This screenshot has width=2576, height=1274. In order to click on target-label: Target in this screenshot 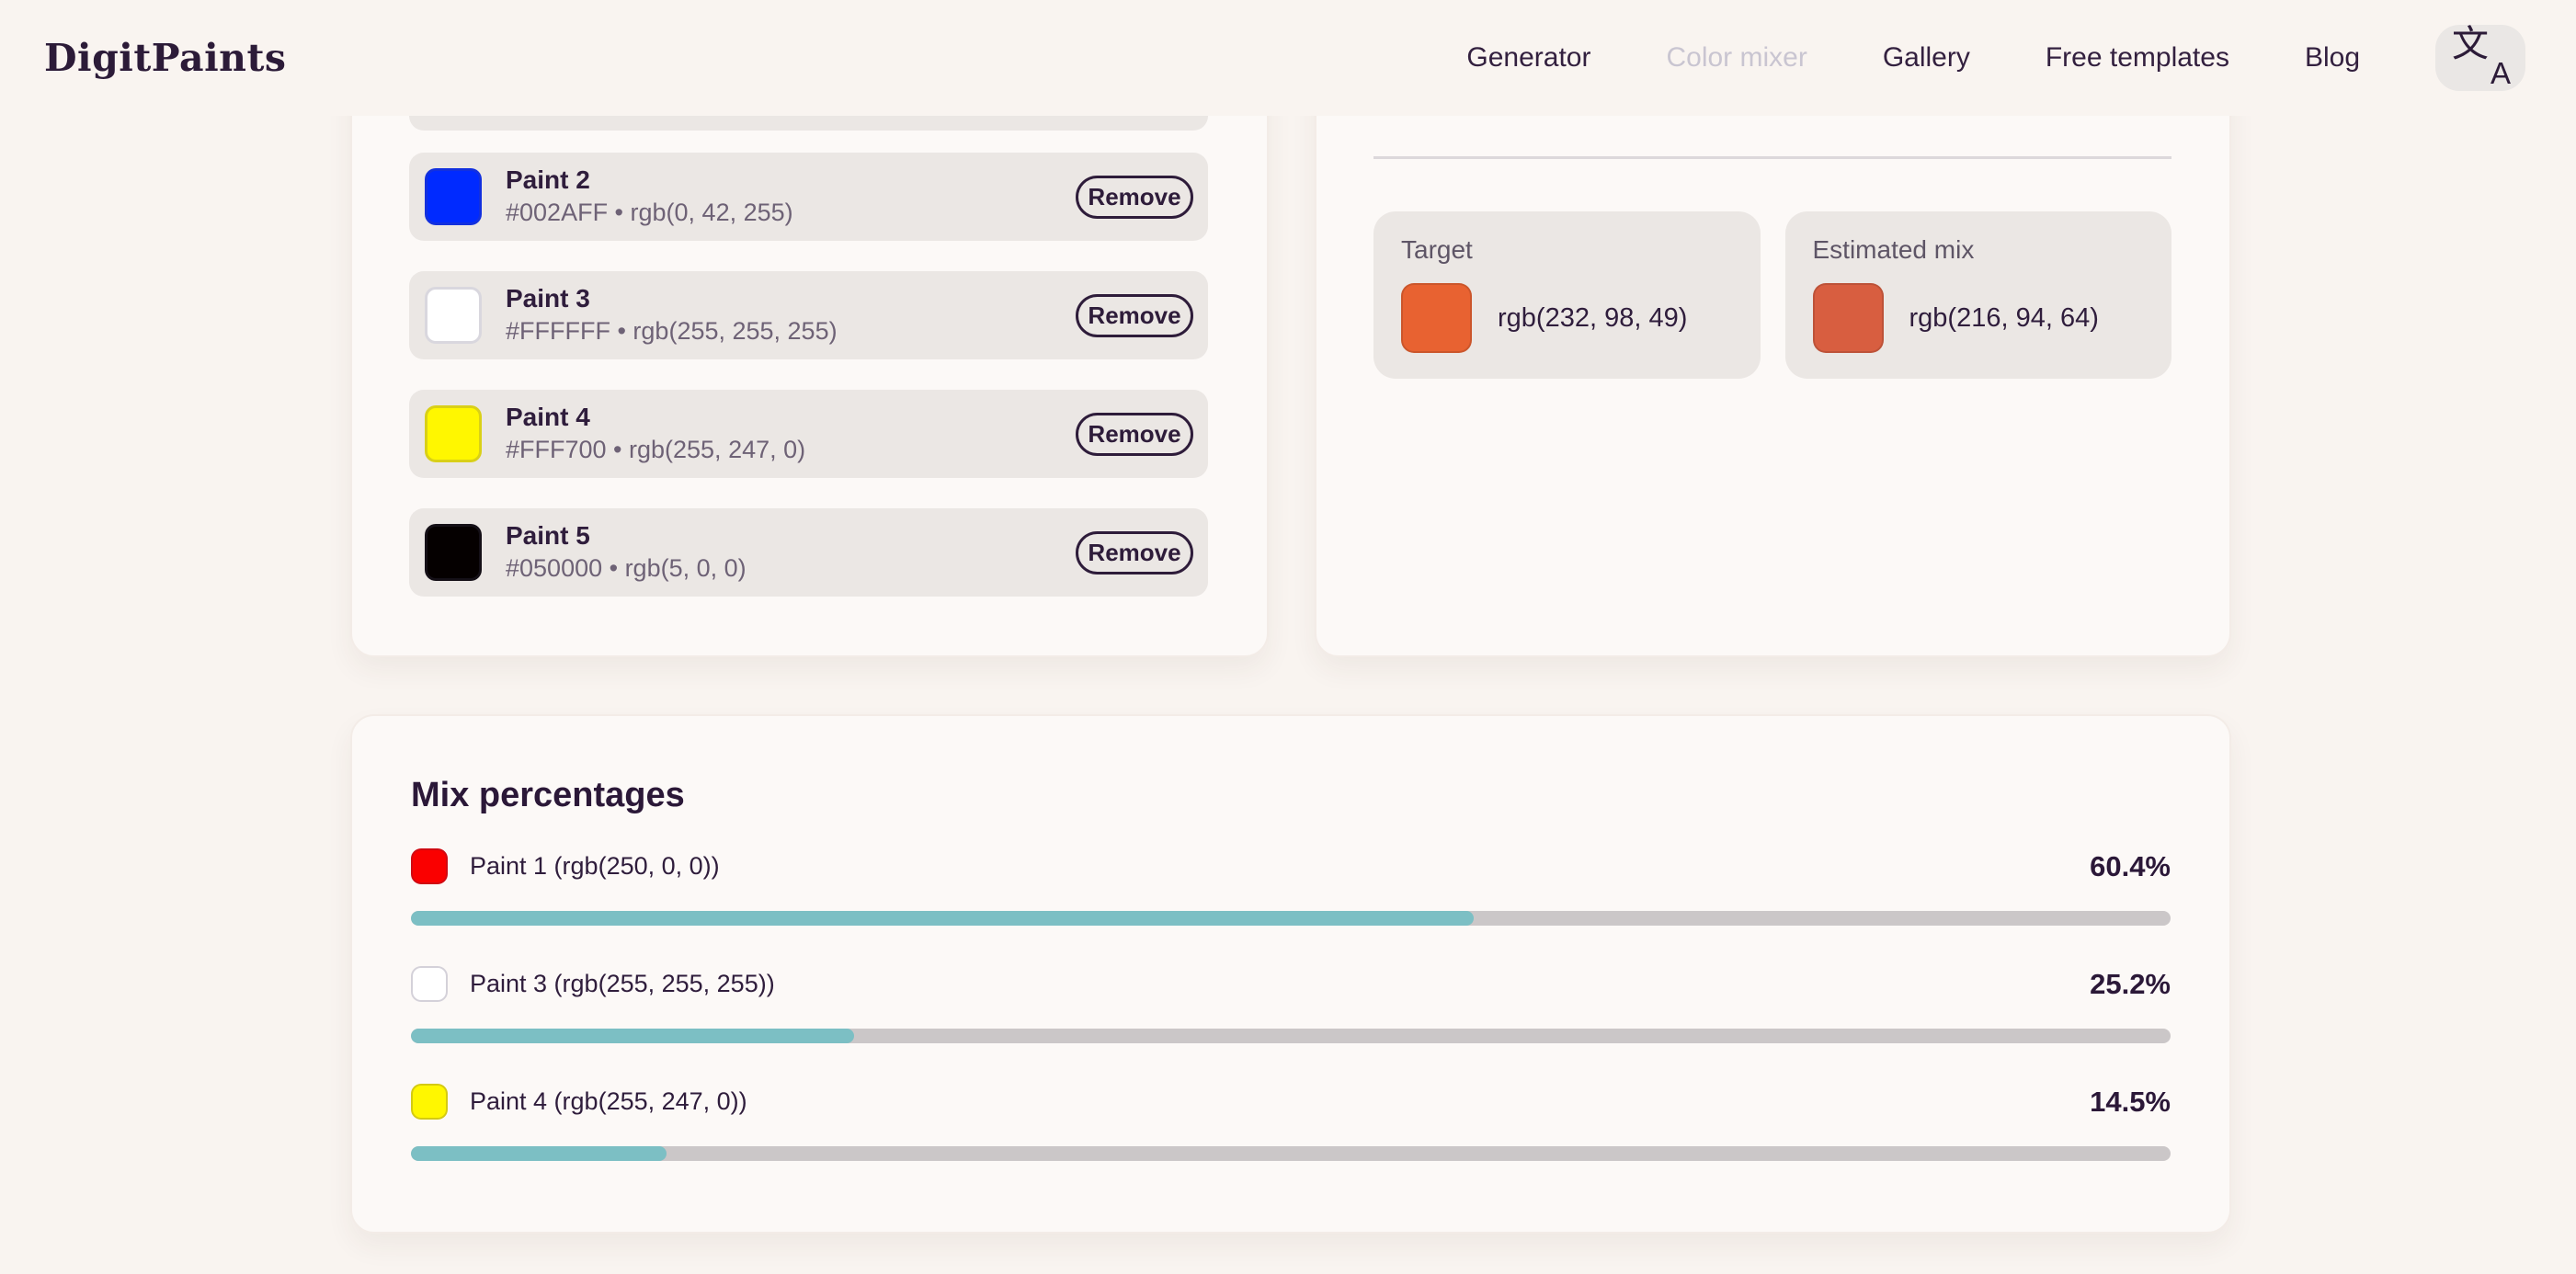, I will do `click(1437, 249)`.